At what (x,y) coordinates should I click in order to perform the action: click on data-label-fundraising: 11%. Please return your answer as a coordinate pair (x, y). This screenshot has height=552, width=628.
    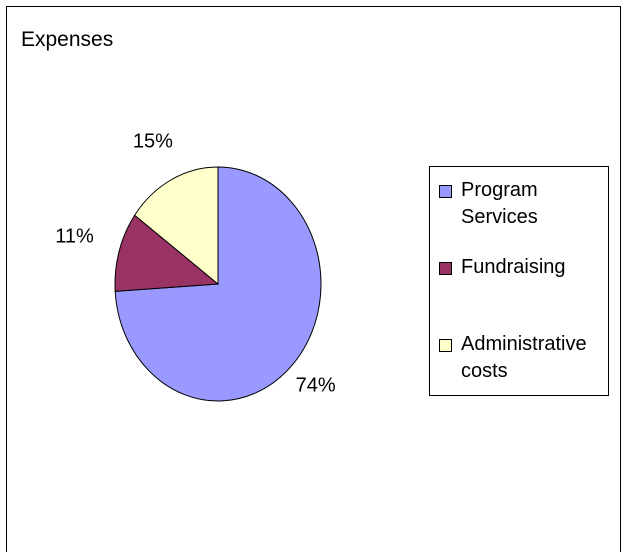
    Looking at the image, I should click on (74, 237).